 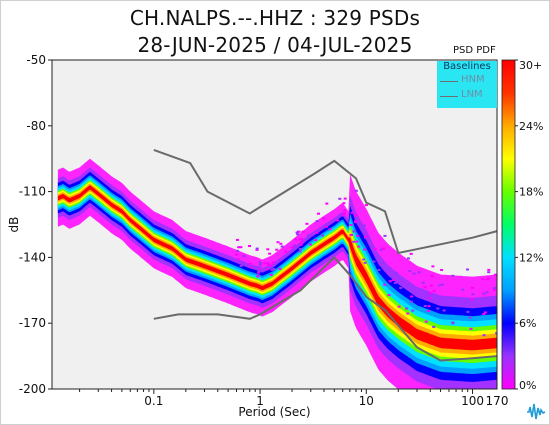 What do you see at coordinates (531, 257) in the screenshot?
I see `colorbar-label: 12%` at bounding box center [531, 257].